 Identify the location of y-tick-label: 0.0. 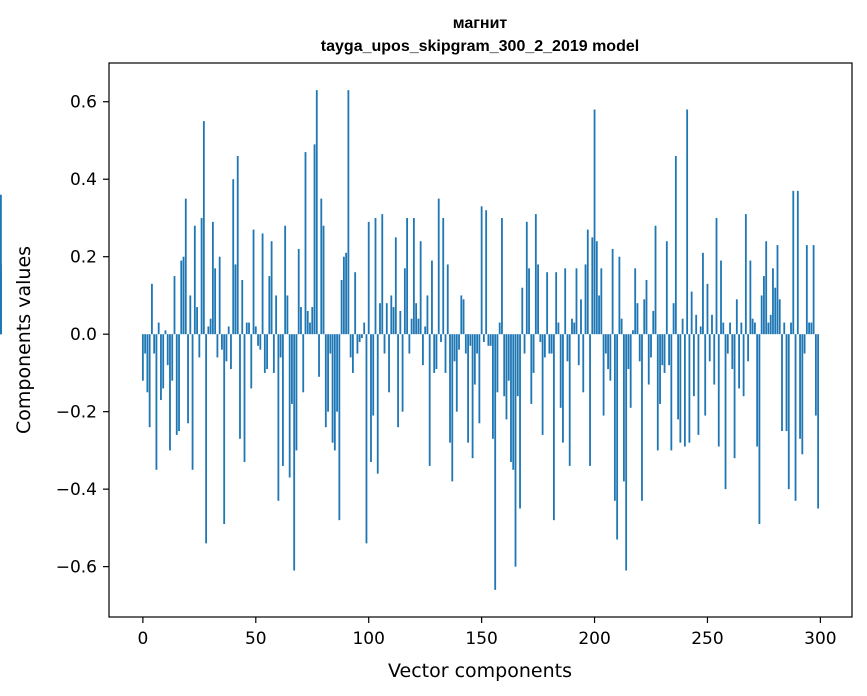
(83, 335).